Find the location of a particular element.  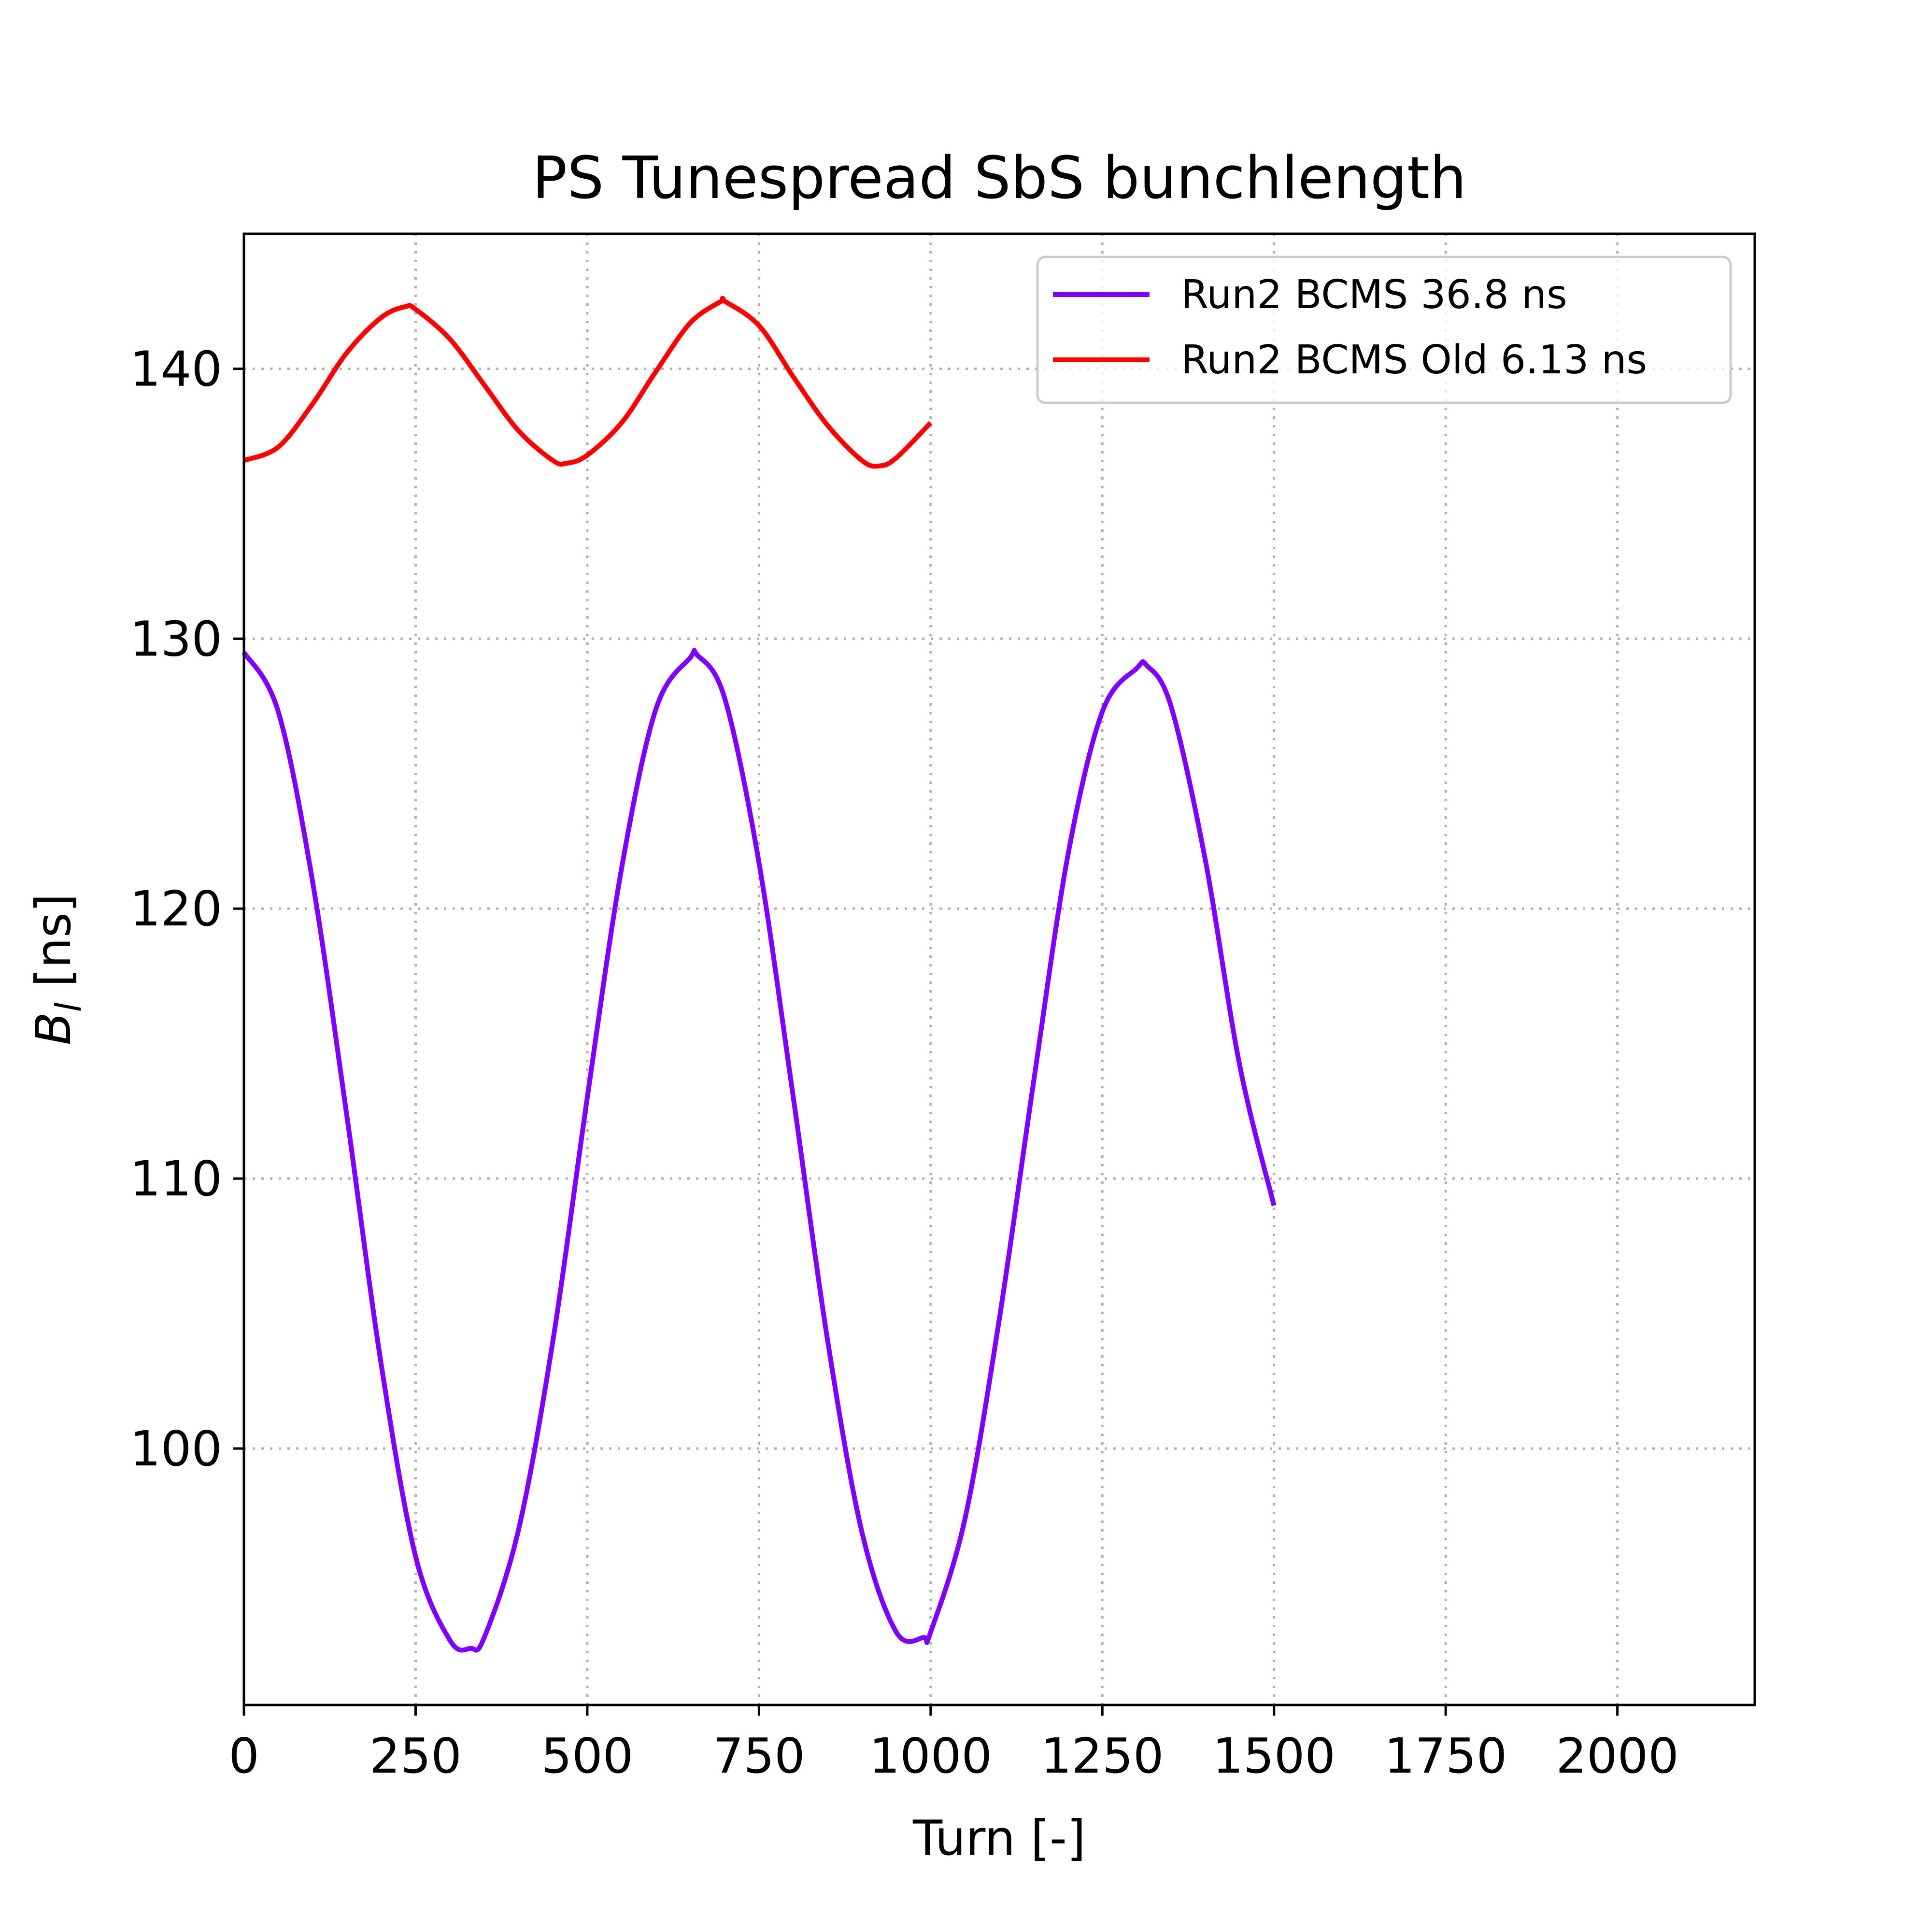

chart-title: PS Tunespread SbS bunchlength is located at coordinates (999, 178).